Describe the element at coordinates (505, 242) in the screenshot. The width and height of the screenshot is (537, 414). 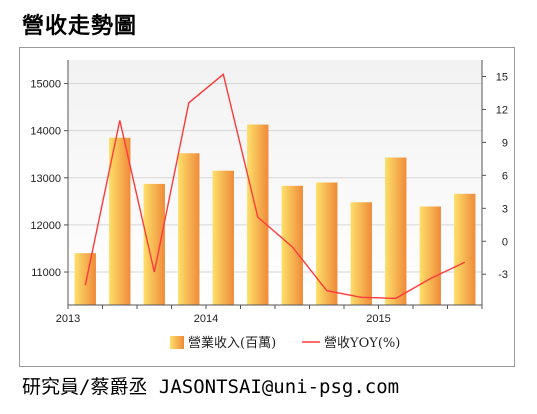
I see `right-tick-label: 0` at that location.